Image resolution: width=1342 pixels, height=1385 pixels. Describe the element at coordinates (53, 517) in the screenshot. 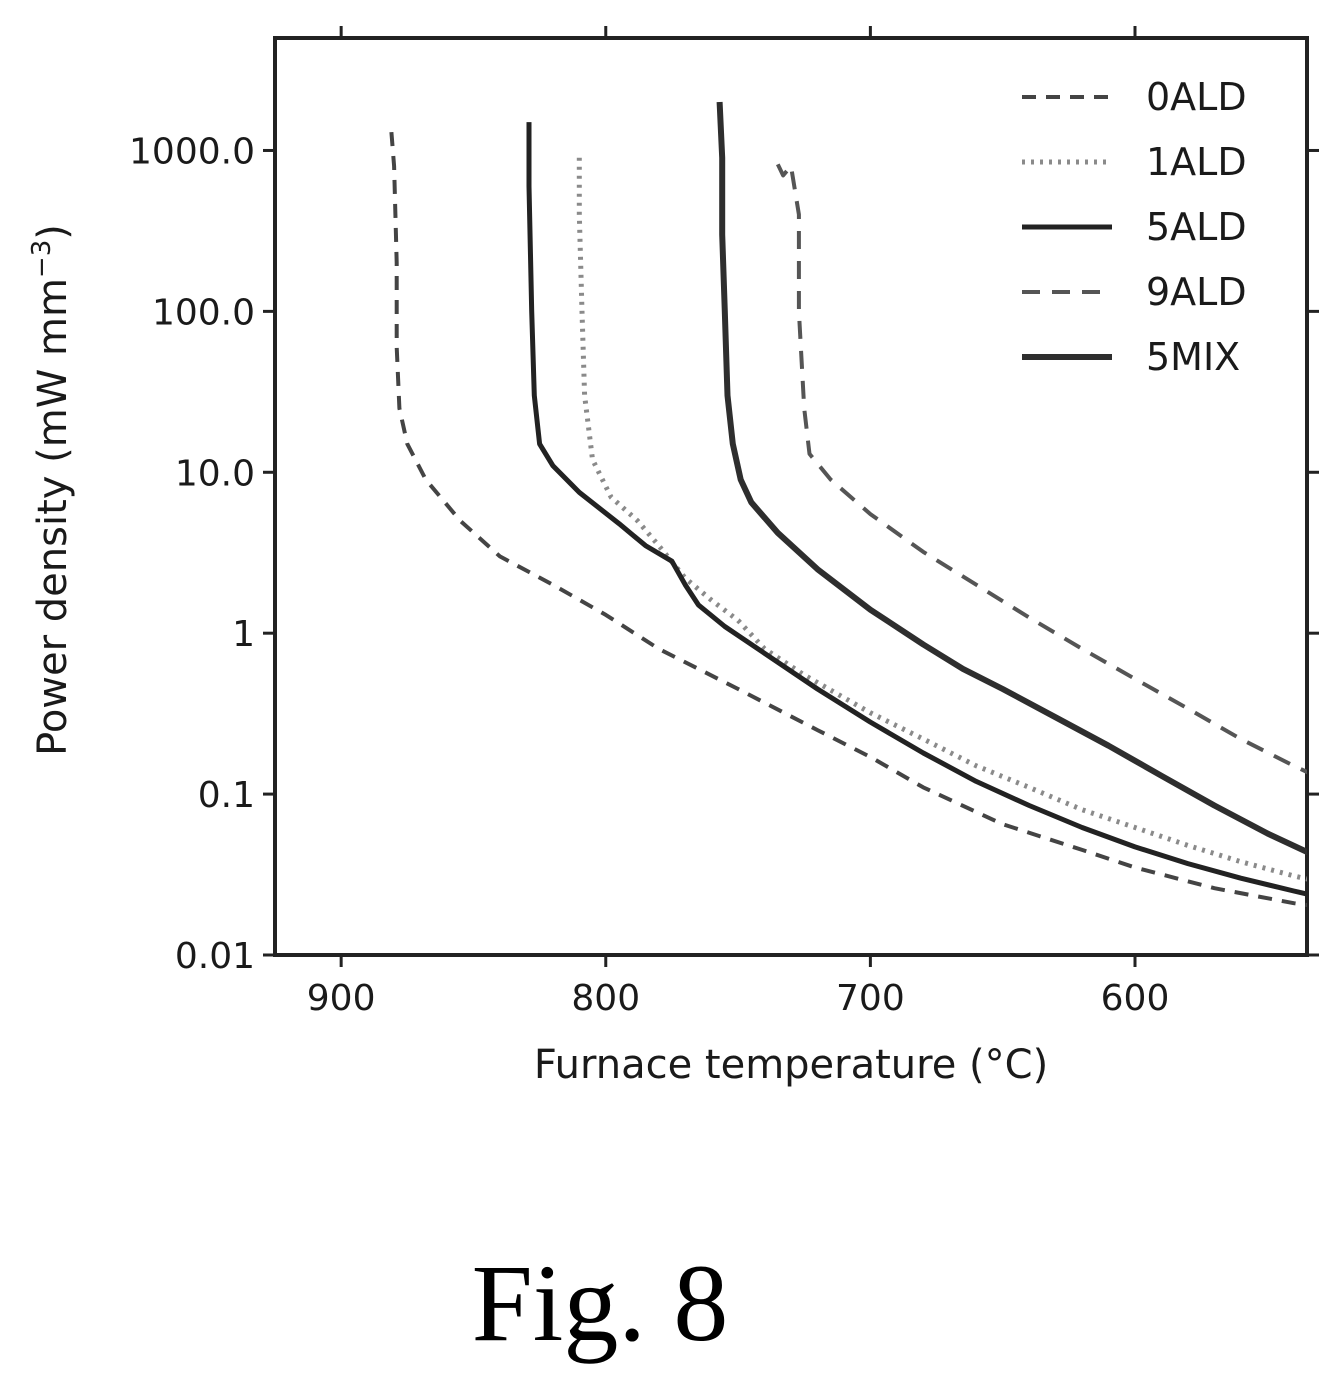

I see `y-axis-title-main: Power density (mW mm` at that location.